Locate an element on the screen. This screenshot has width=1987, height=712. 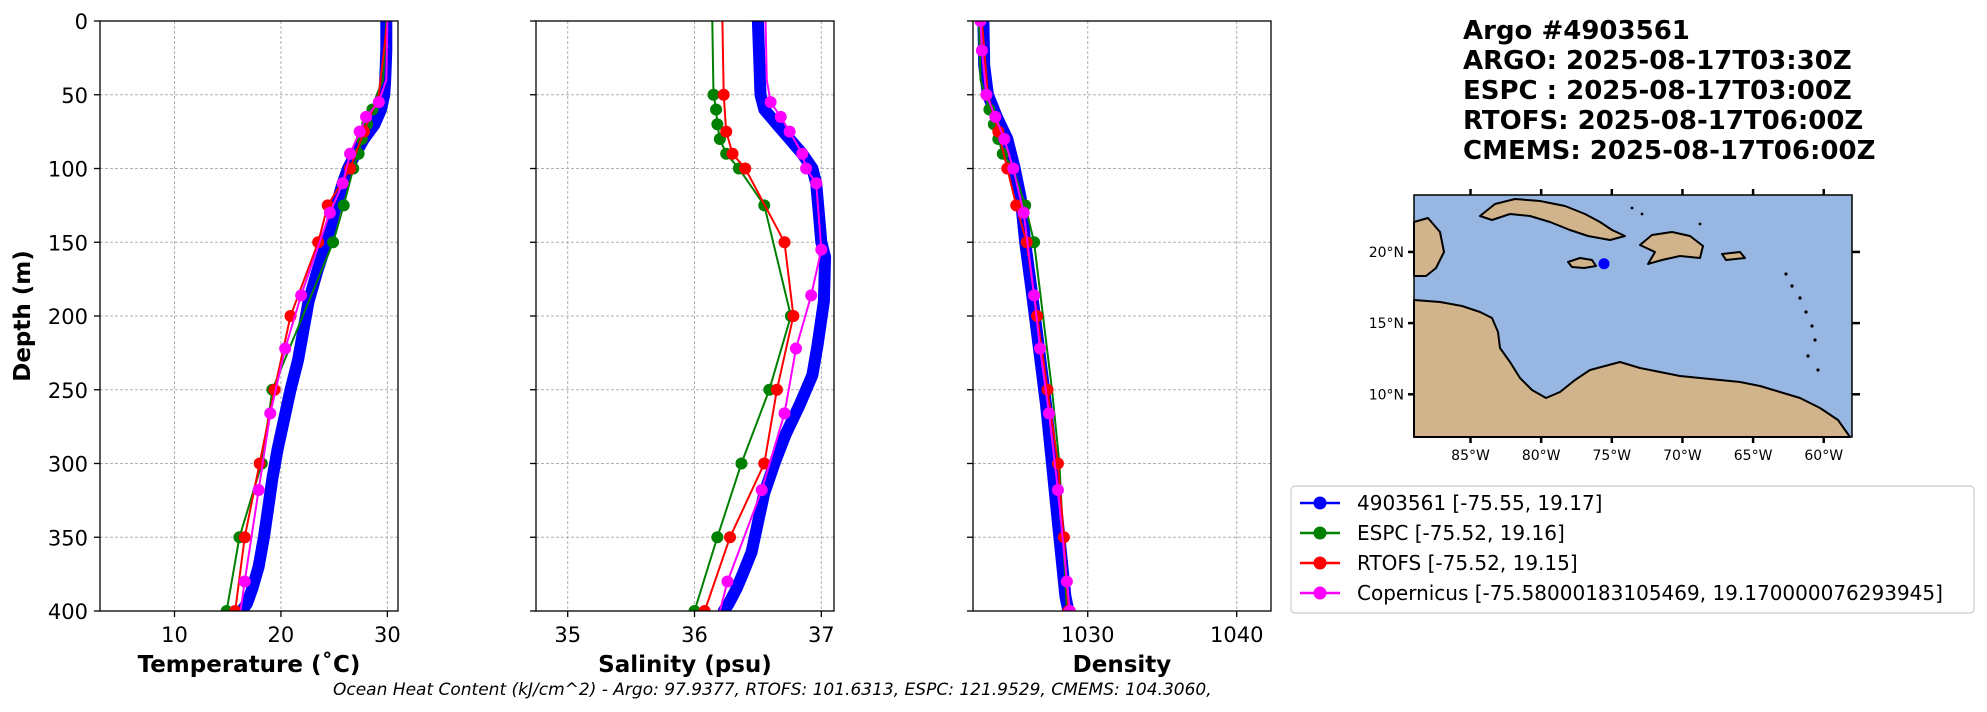
x-tick-label: 30 is located at coordinates (387, 635).